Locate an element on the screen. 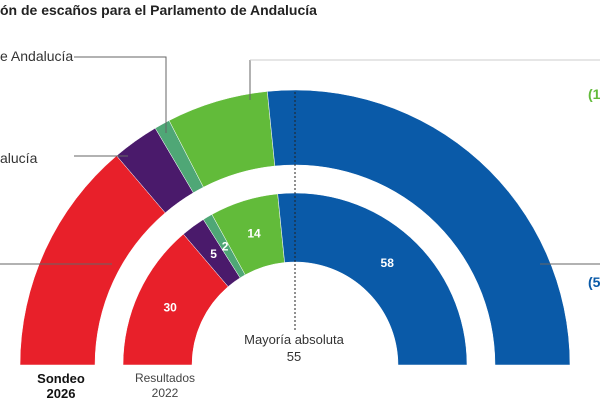 The image size is (600, 401). party-label-upper: e Andalucía is located at coordinates (37, 56).